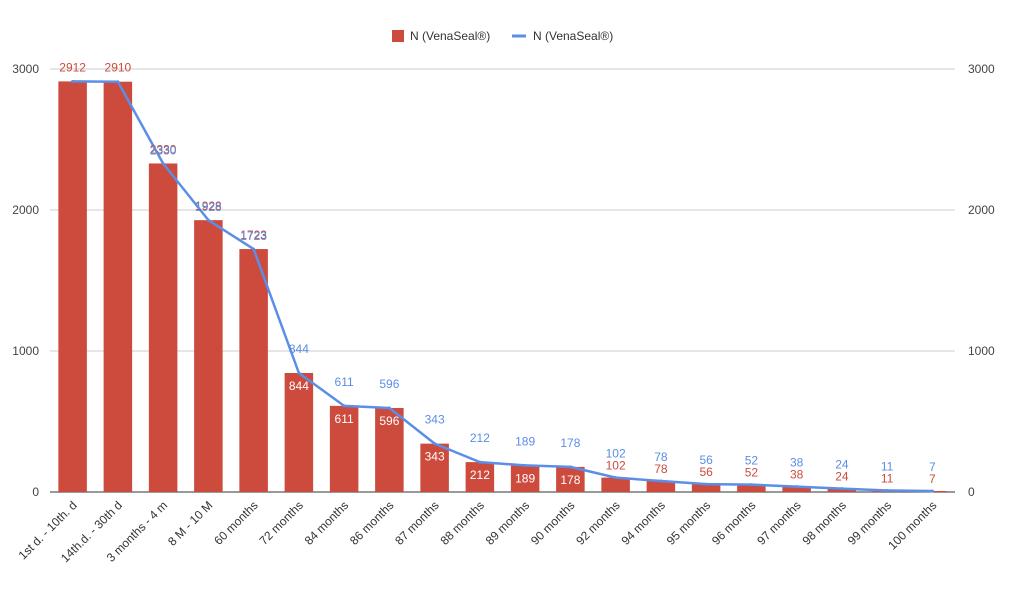  I want to click on bar-data-label: 24, so click(842, 477).